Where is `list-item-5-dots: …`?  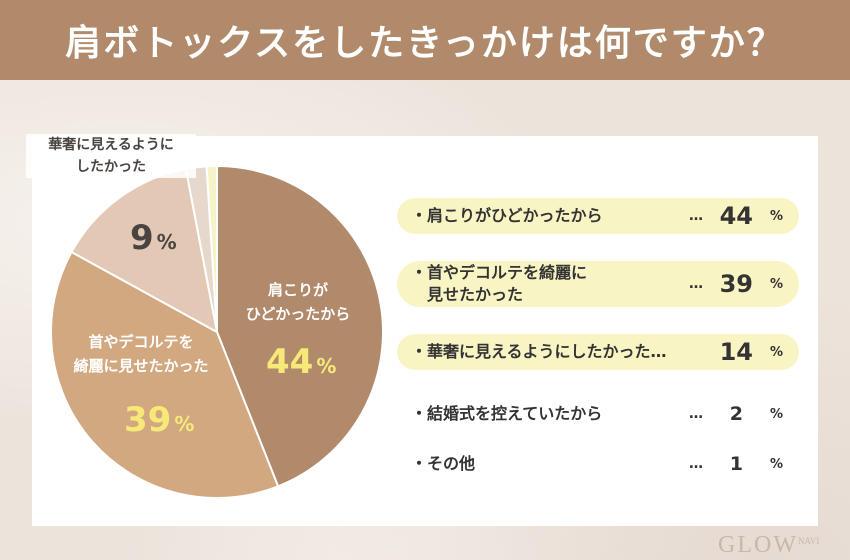
list-item-5-dots: … is located at coordinates (696, 464).